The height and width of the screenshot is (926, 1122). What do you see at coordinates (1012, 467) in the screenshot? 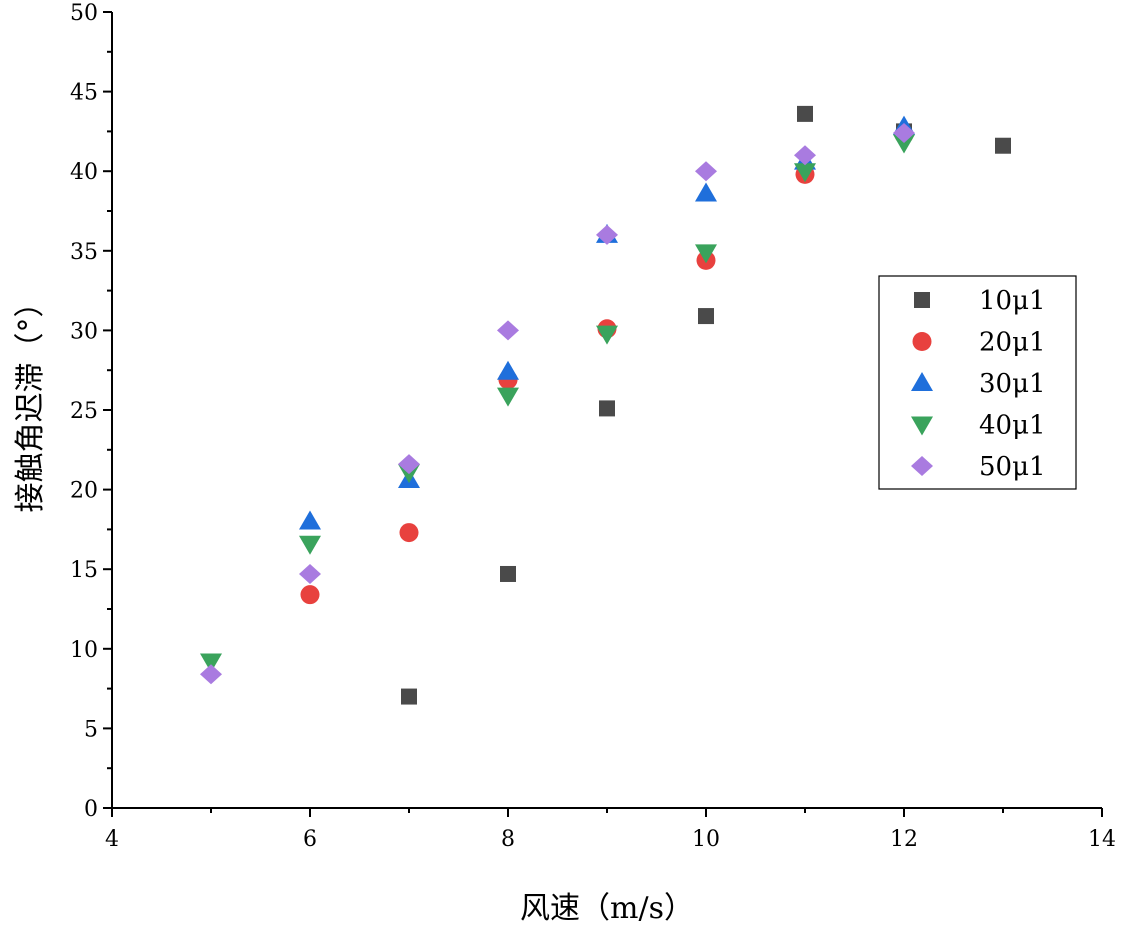
I see `legend-label: 50μ1` at bounding box center [1012, 467].